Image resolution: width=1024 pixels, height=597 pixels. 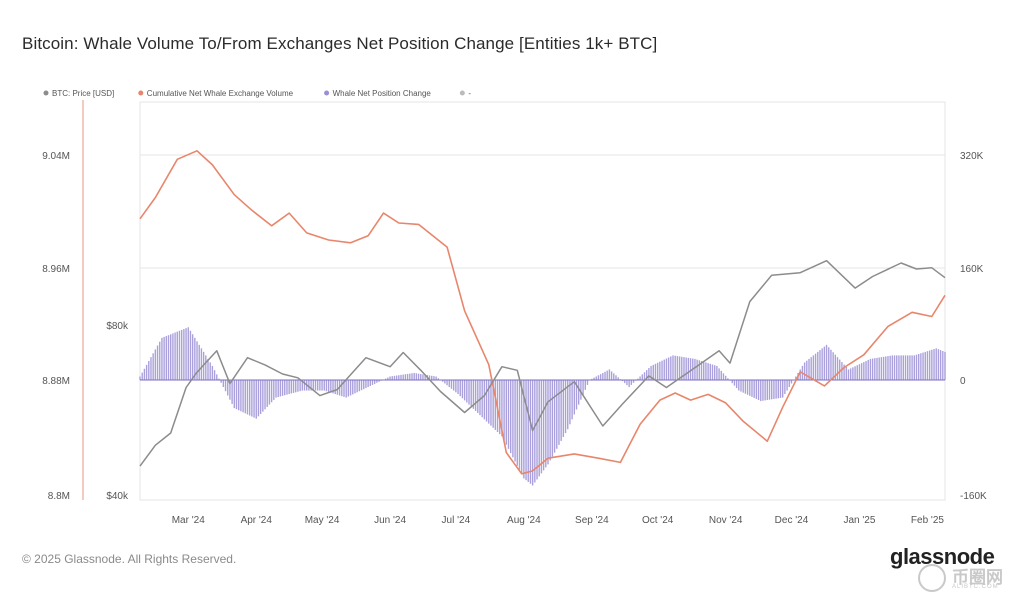 What do you see at coordinates (792, 520) in the screenshot?
I see `x-tick-label: Dec '24` at bounding box center [792, 520].